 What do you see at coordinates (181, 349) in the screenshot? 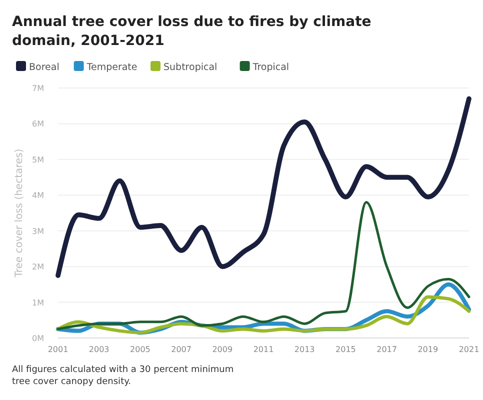
I see `x-tick-label: 2007` at bounding box center [181, 349].